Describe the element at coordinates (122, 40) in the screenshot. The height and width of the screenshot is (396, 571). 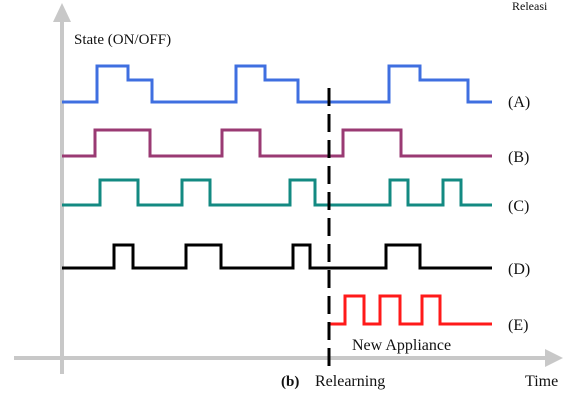
I see `y-axis-label: State (ON/OFF)` at that location.